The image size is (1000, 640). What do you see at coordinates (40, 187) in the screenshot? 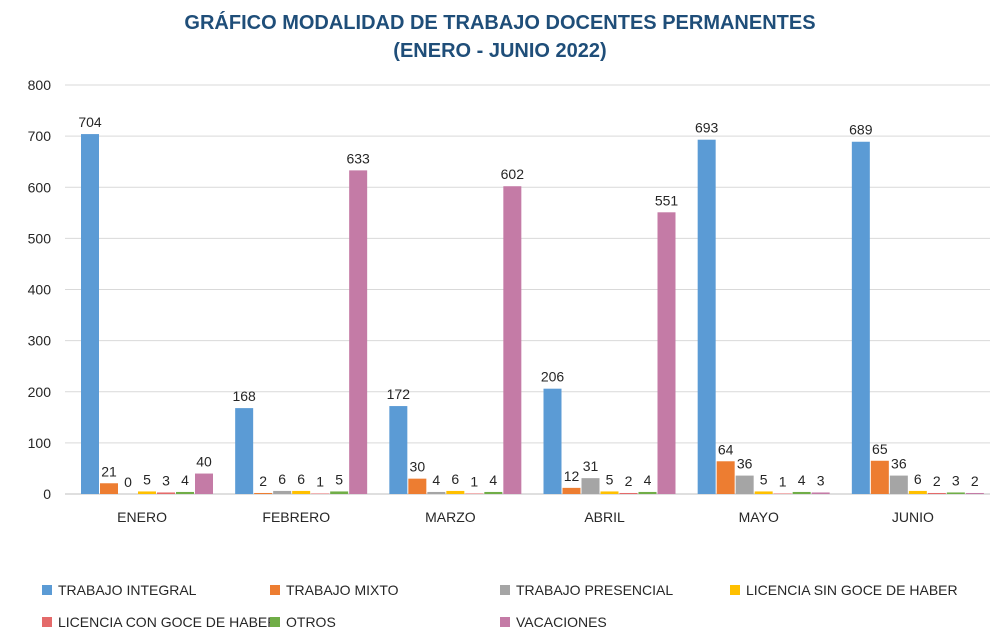
I see `y-tick-label: 600` at bounding box center [40, 187].